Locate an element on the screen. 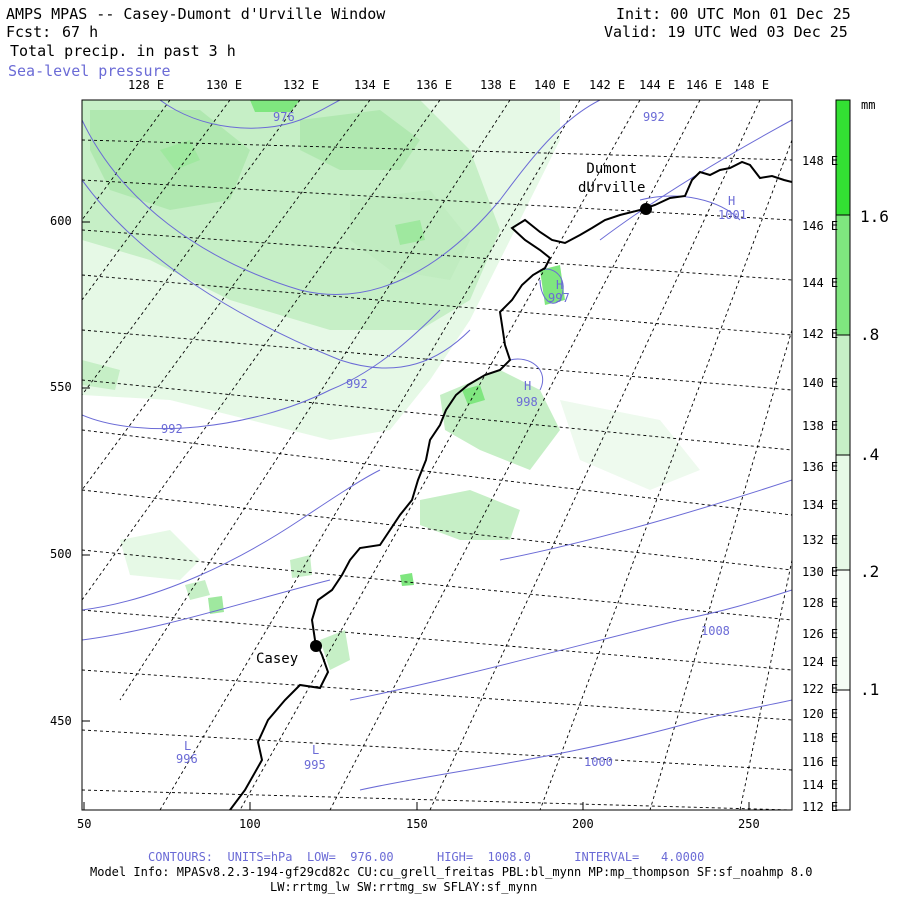 The height and width of the screenshot is (900, 900). forecast-hour: 67 h is located at coordinates (80, 32).